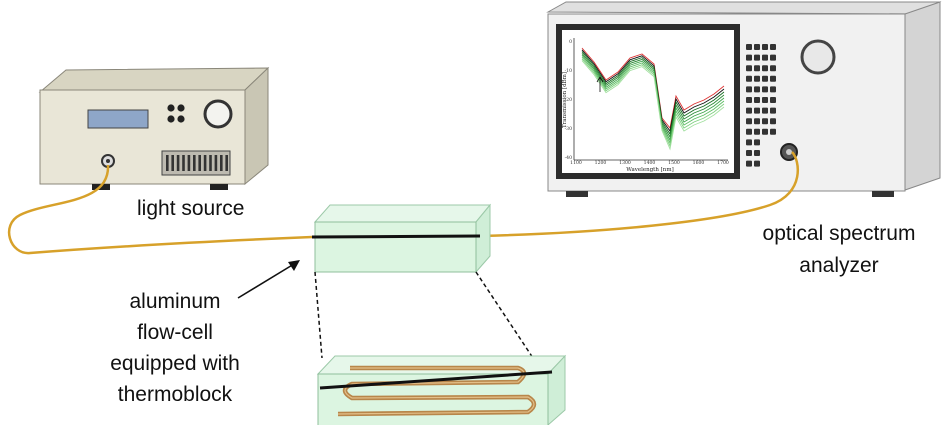  Describe the element at coordinates (218, 114) in the screenshot. I see `knob-icon` at that location.